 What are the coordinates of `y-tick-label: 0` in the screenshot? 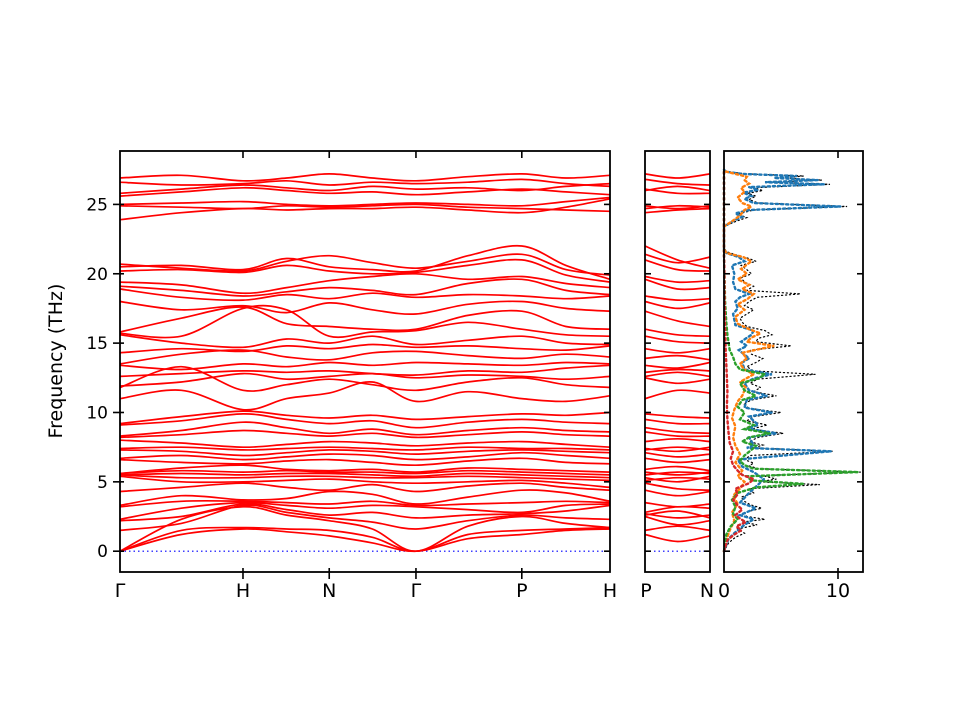 It's located at (102, 552).